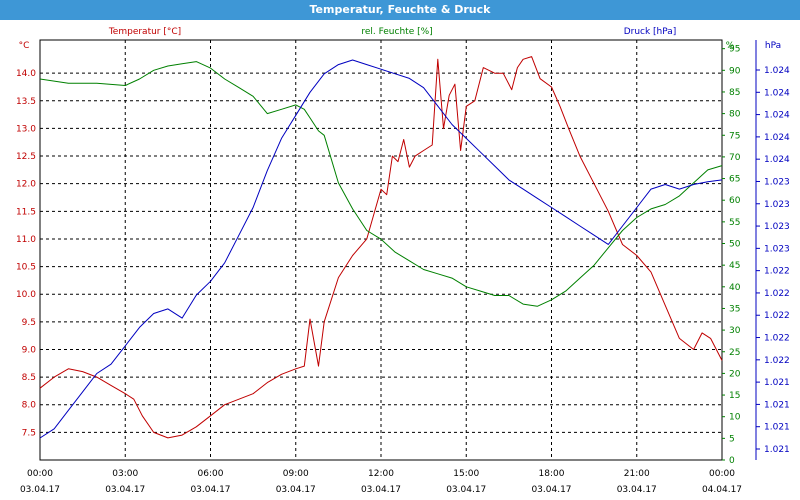 Image resolution: width=800 pixels, height=500 pixels. What do you see at coordinates (29, 350) in the screenshot?
I see `temperature-tick-label: 9.0` at bounding box center [29, 350].